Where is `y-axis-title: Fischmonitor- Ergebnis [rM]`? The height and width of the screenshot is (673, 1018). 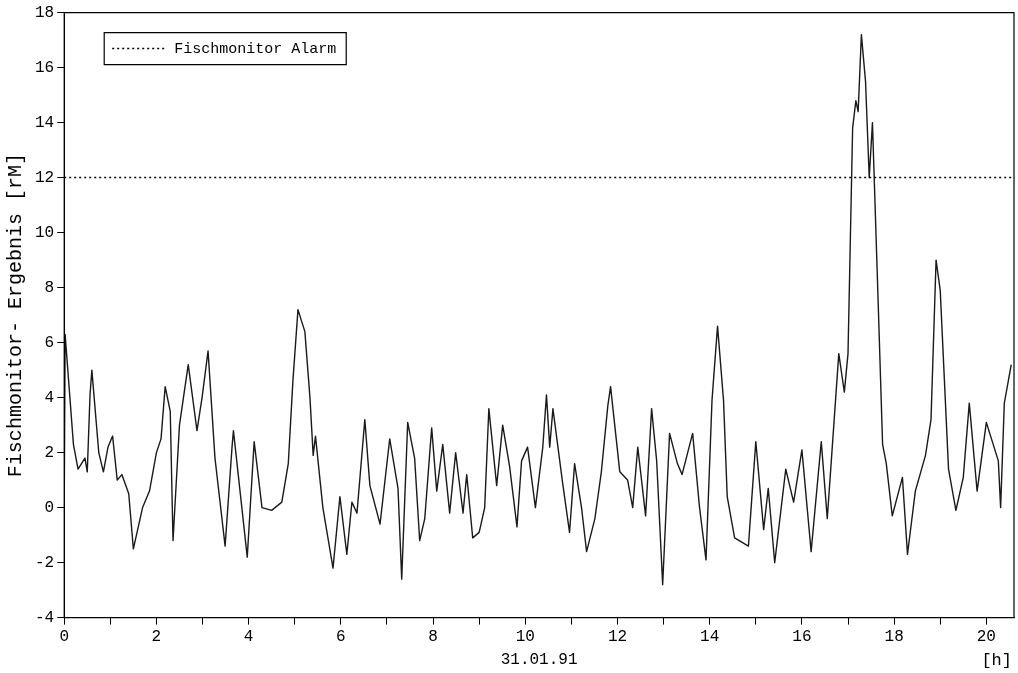
y-axis-title: Fischmonitor- Ergebnis [rM] is located at coordinates (16, 315).